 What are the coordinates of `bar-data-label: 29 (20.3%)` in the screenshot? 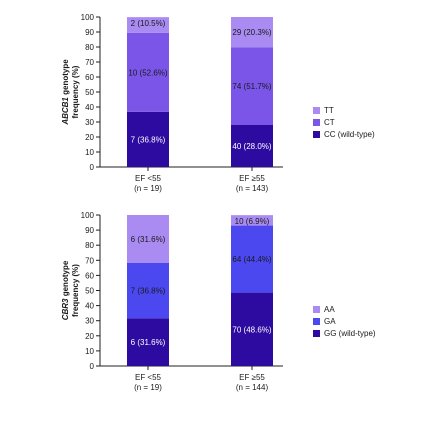 It's located at (251, 32).